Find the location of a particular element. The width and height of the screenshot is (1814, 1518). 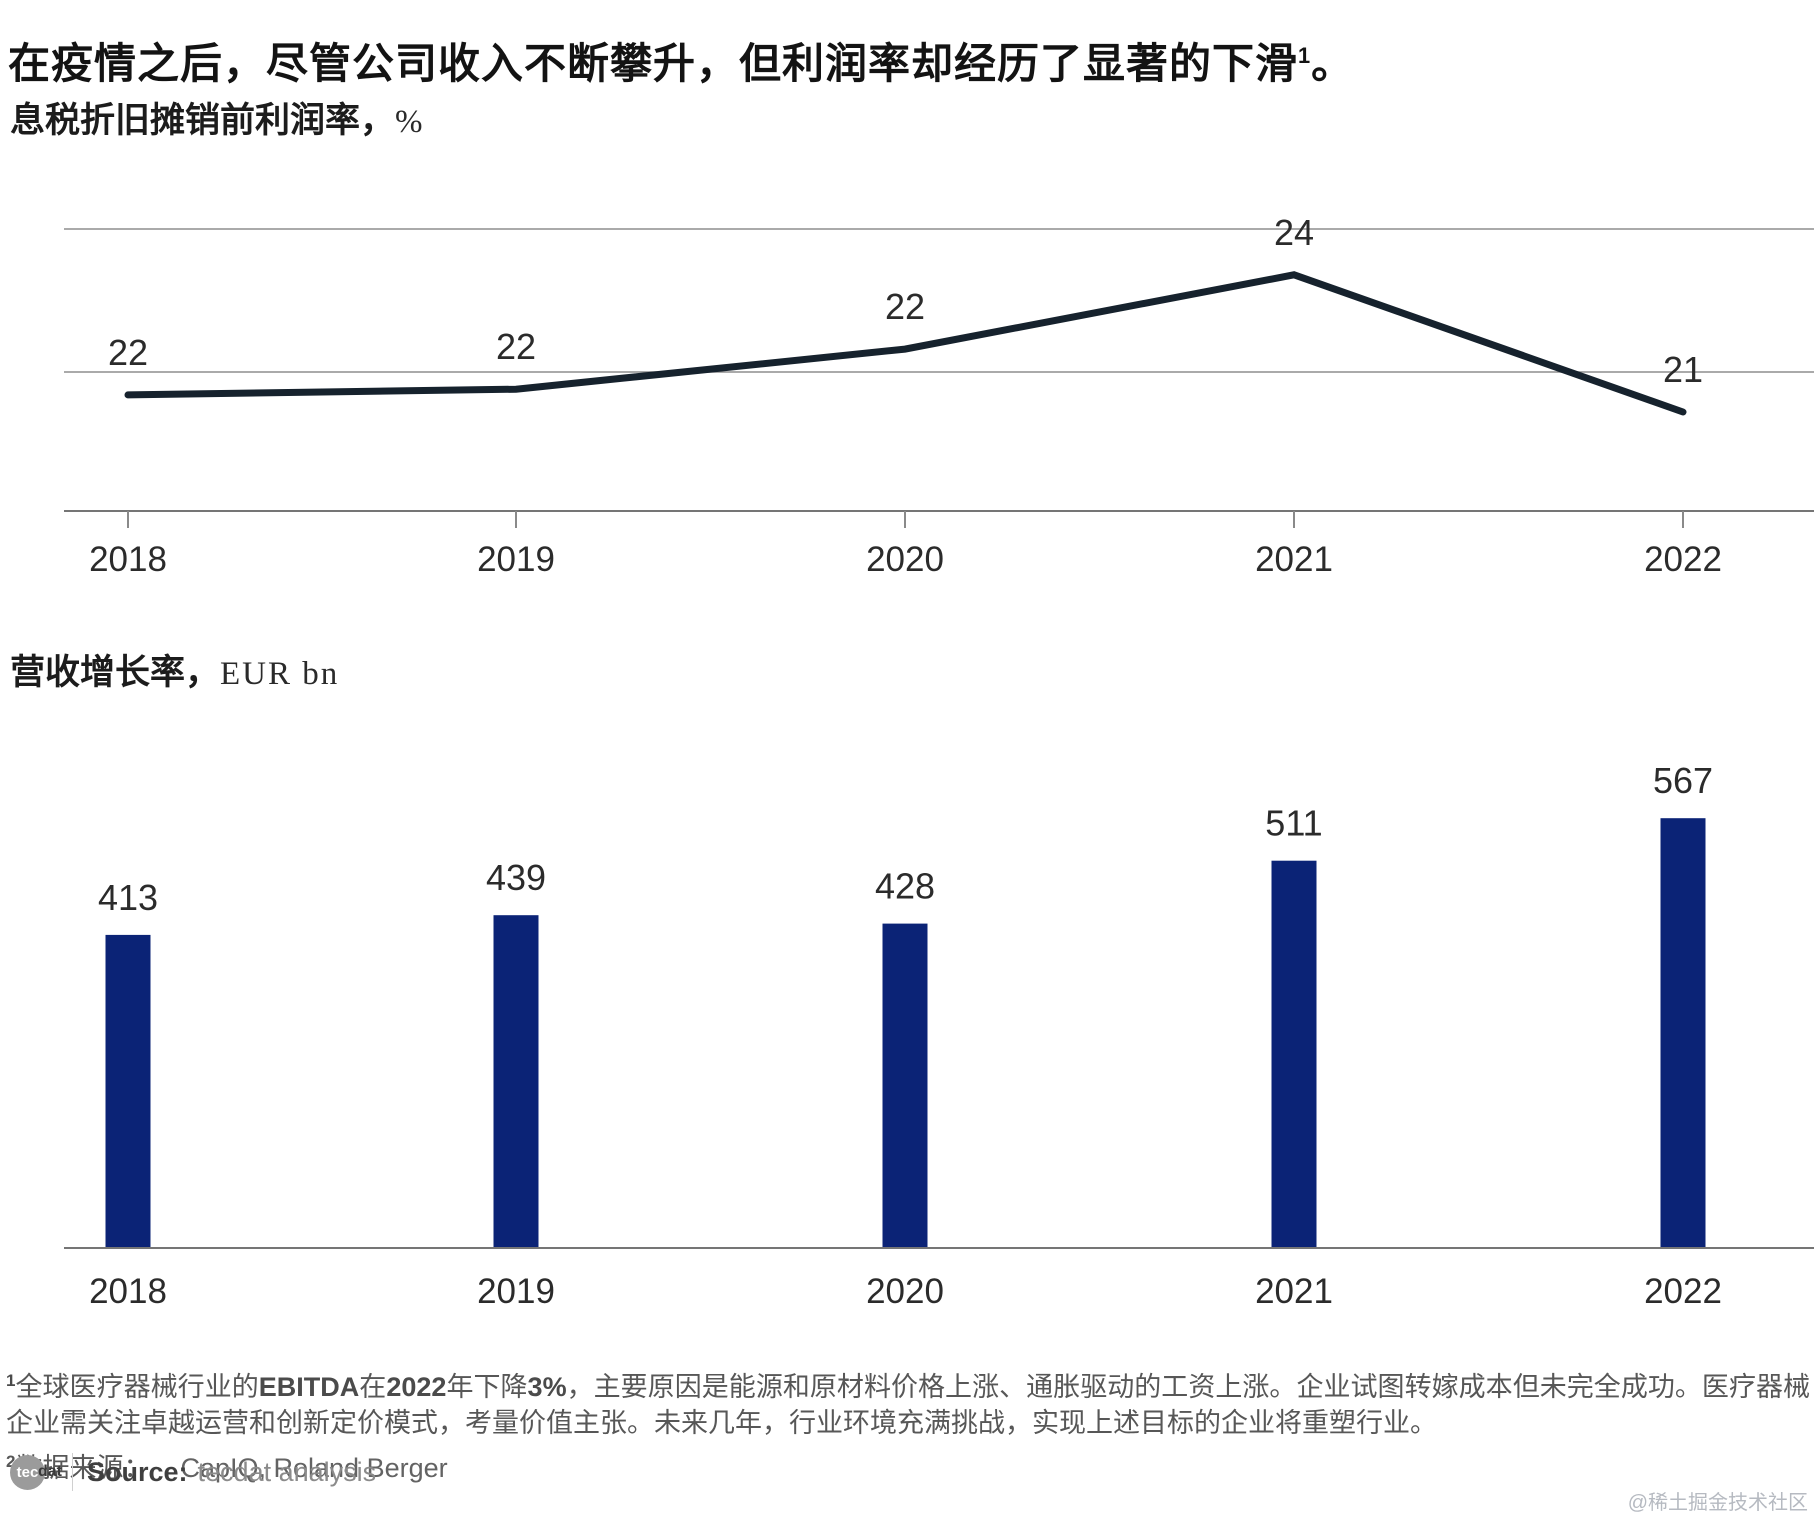

page-title: 在疫情之后，尽管公司收入不断攀升，但利润率却经历了显著的下滑1。 is located at coordinates (681, 60).